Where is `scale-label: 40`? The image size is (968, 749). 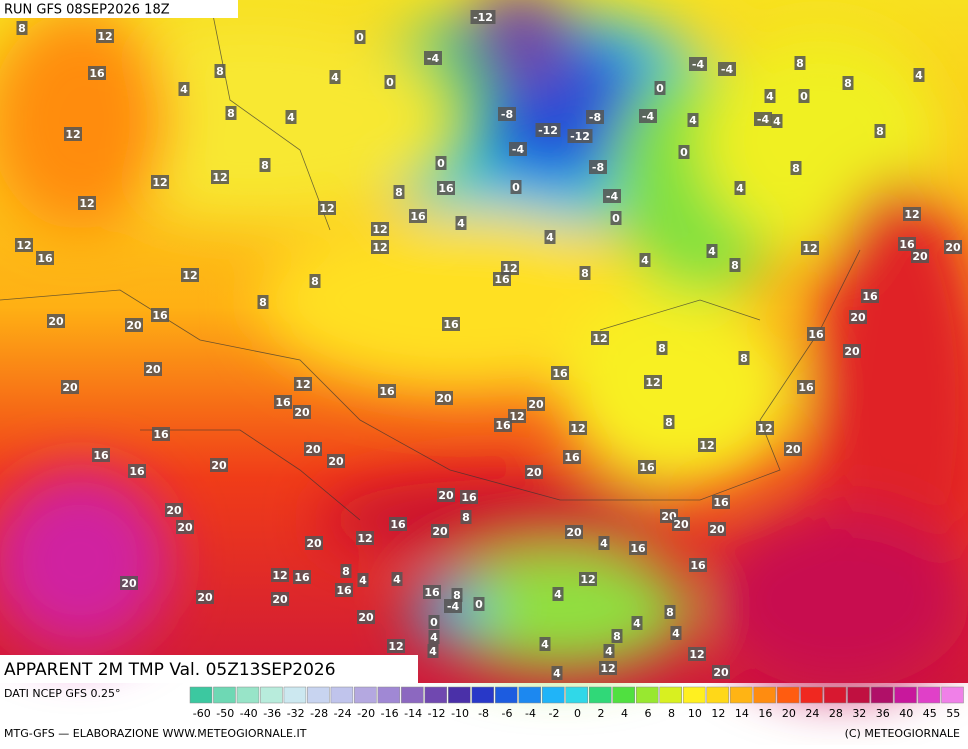 scale-label: 40 is located at coordinates (906, 713).